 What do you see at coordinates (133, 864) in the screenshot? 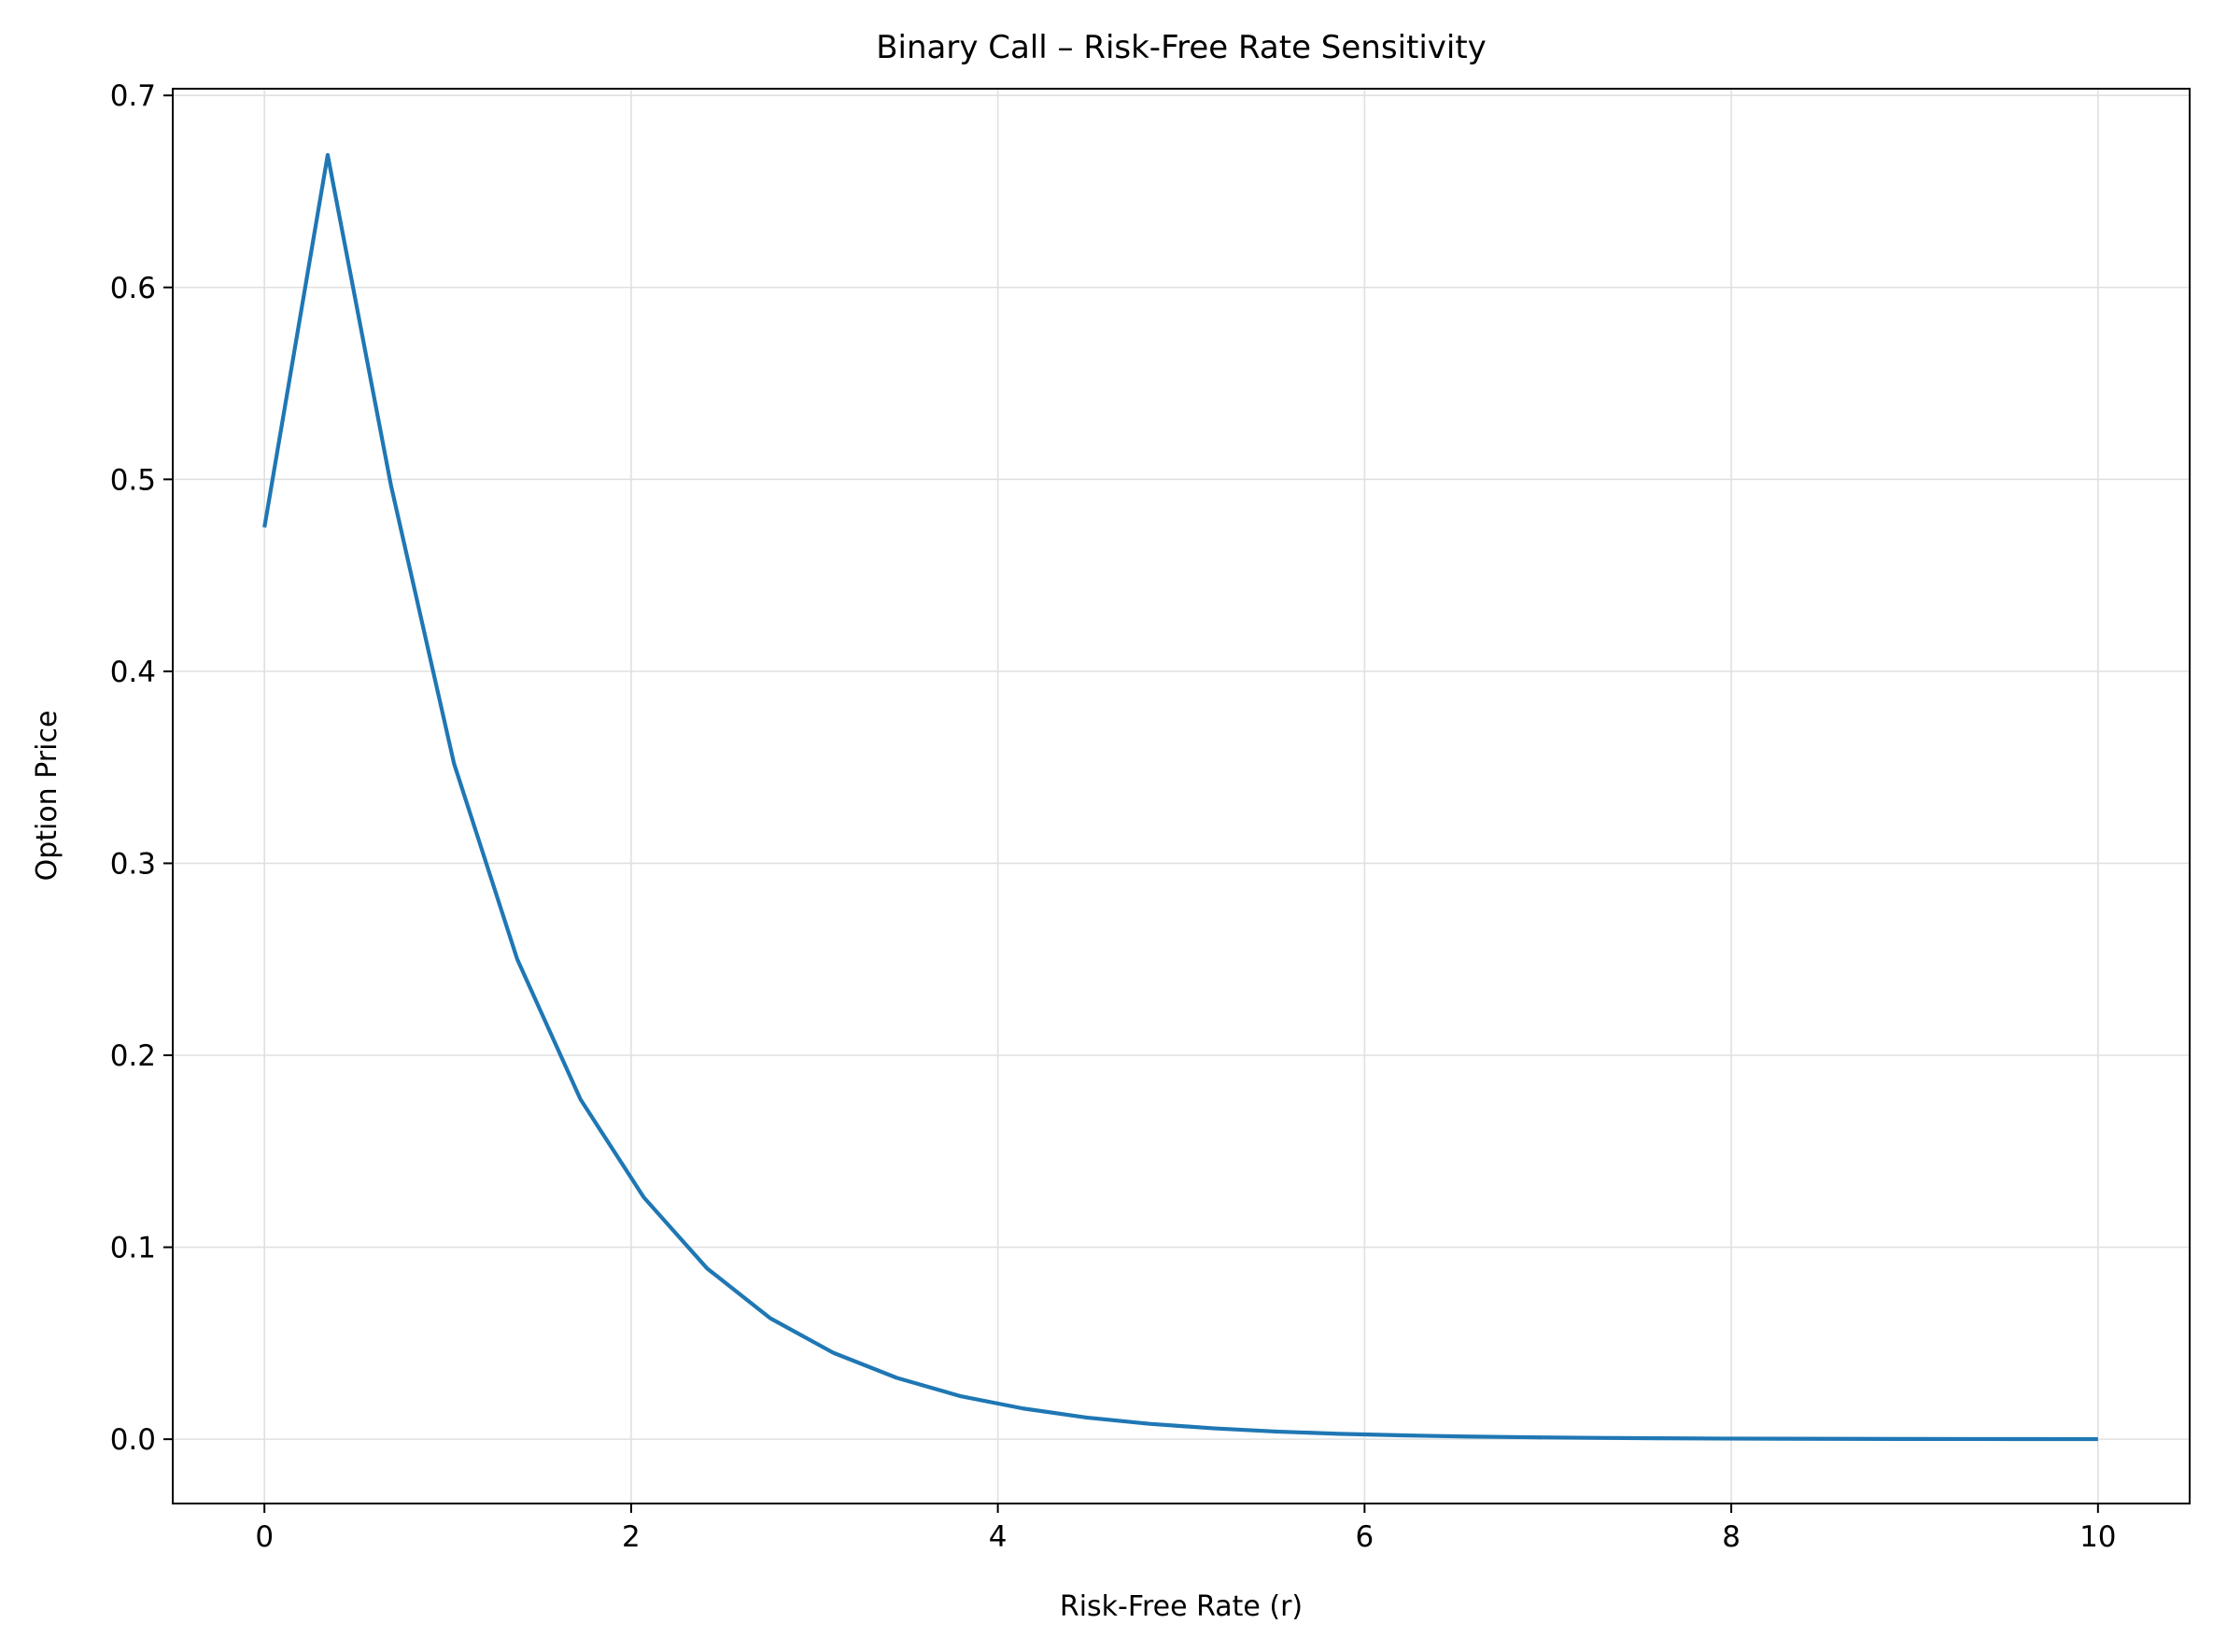
I see `y-tick-label: 0.3` at bounding box center [133, 864].